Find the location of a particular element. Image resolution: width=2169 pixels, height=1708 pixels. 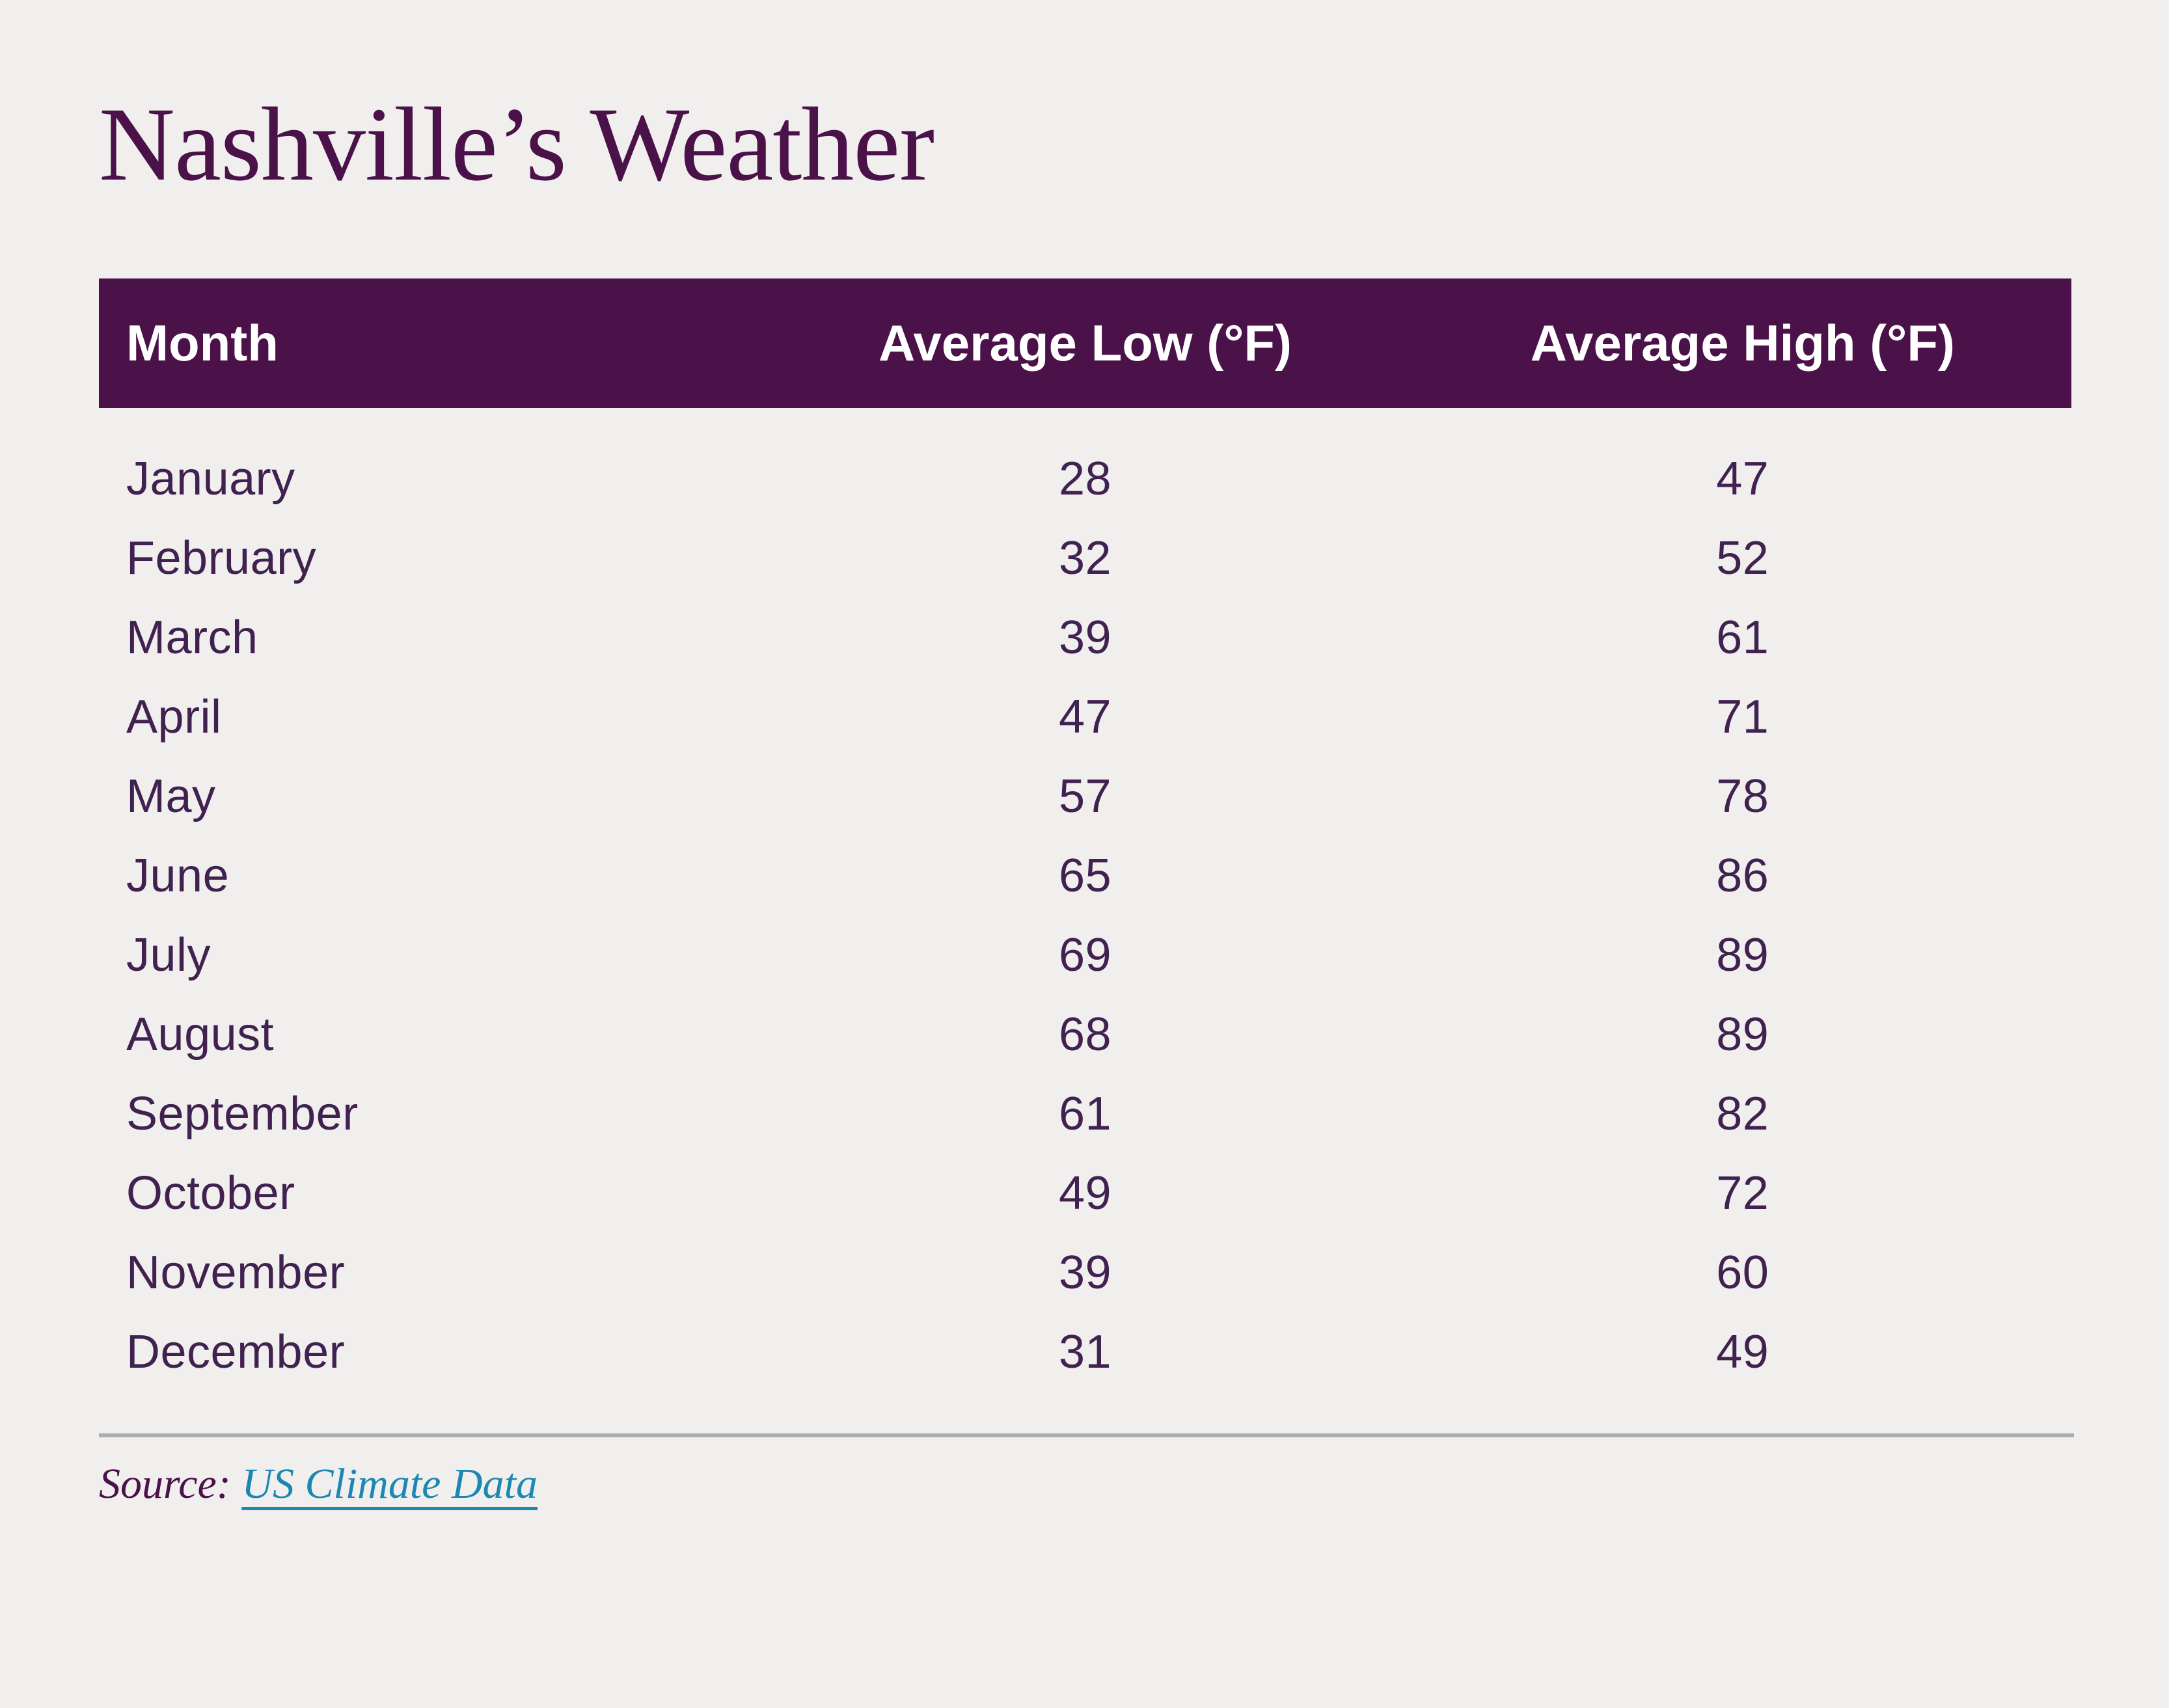

month-cell: April is located at coordinates (174, 717).